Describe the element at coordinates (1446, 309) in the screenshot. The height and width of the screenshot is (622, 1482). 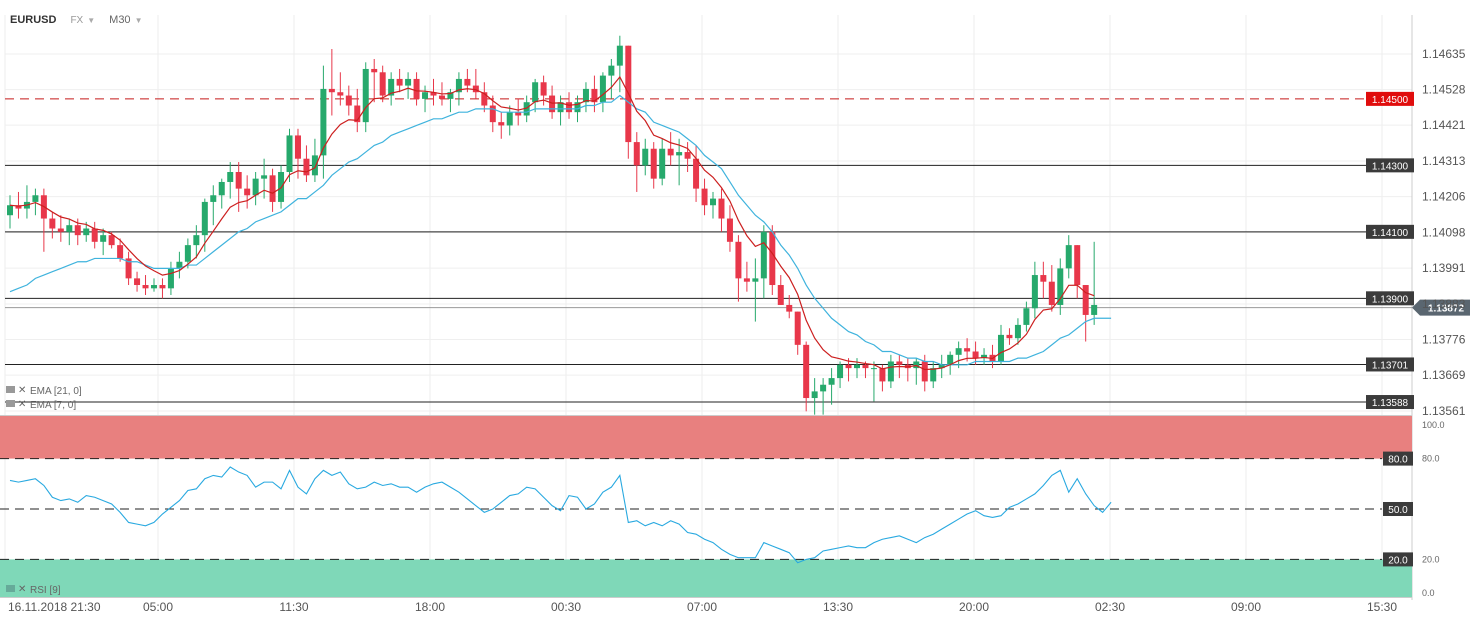
I see `last-price-label: 1.13872` at that location.